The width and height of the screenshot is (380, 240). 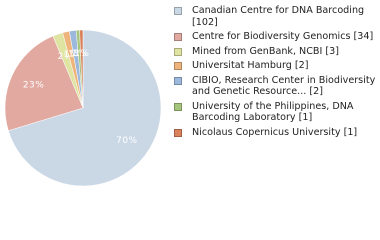 I want to click on legend-label: Canadian Centre for DNA Barcoding [102], so click(x=278, y=16).